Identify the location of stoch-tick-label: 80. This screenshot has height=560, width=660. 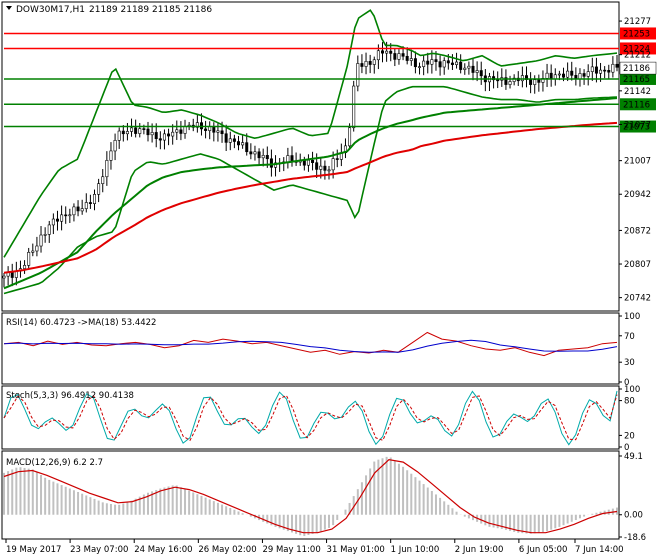
(629, 402).